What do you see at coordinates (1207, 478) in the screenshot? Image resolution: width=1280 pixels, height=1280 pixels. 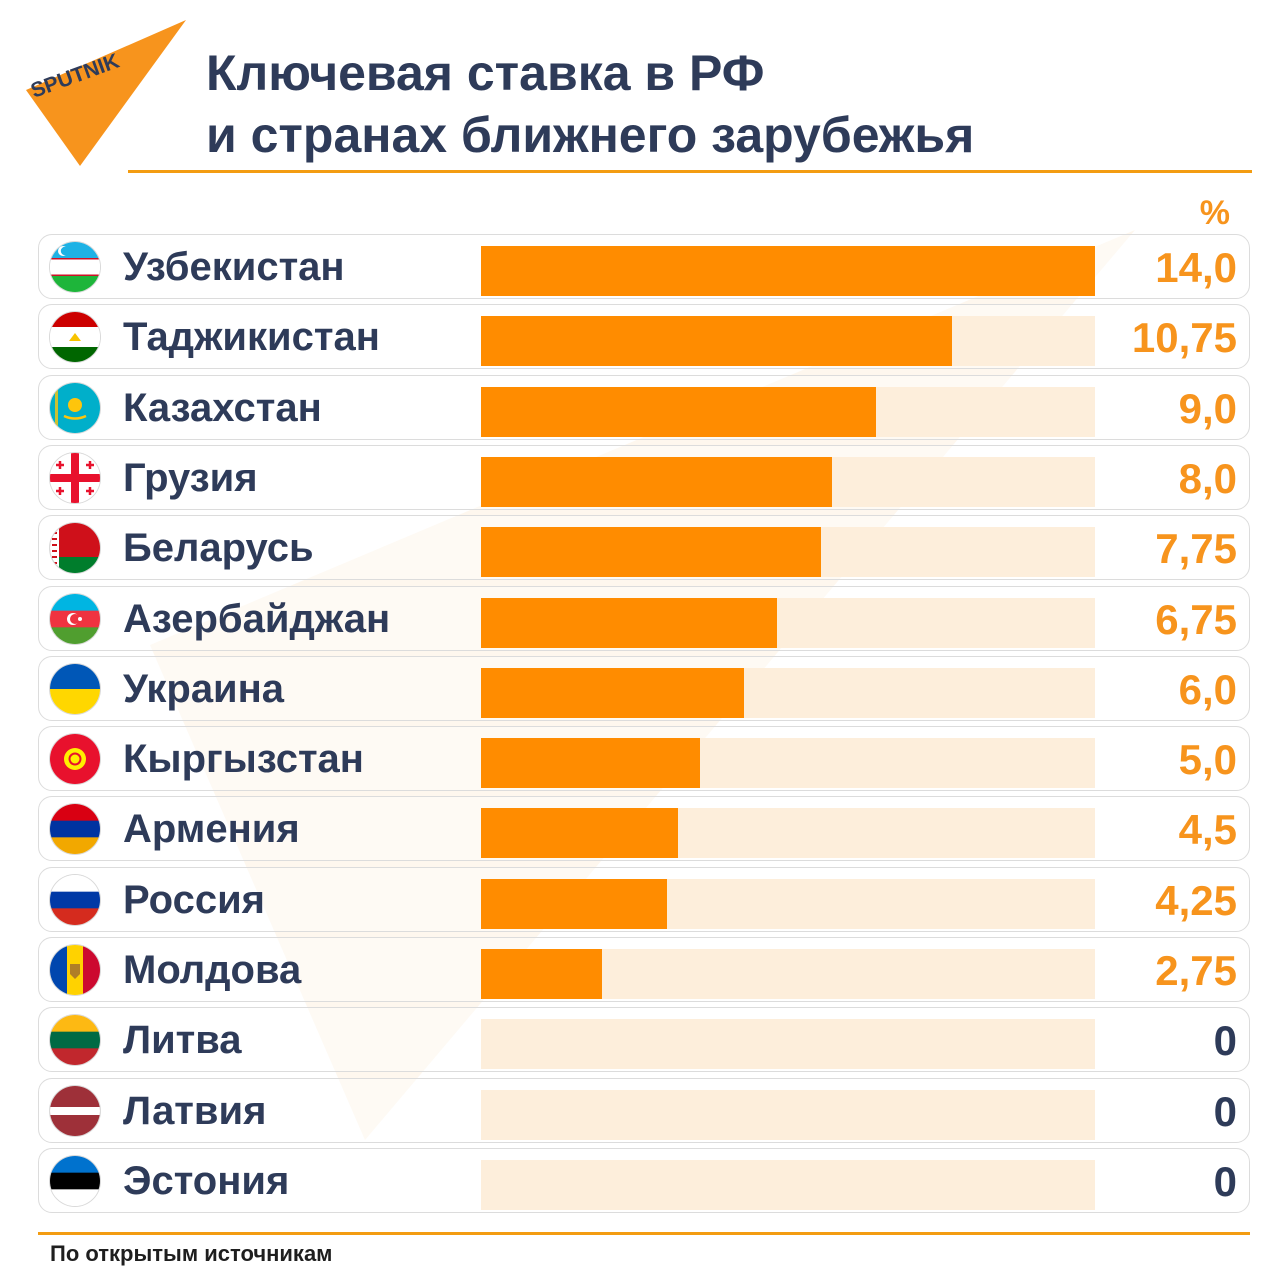 I see `data-label: 8,0` at bounding box center [1207, 478].